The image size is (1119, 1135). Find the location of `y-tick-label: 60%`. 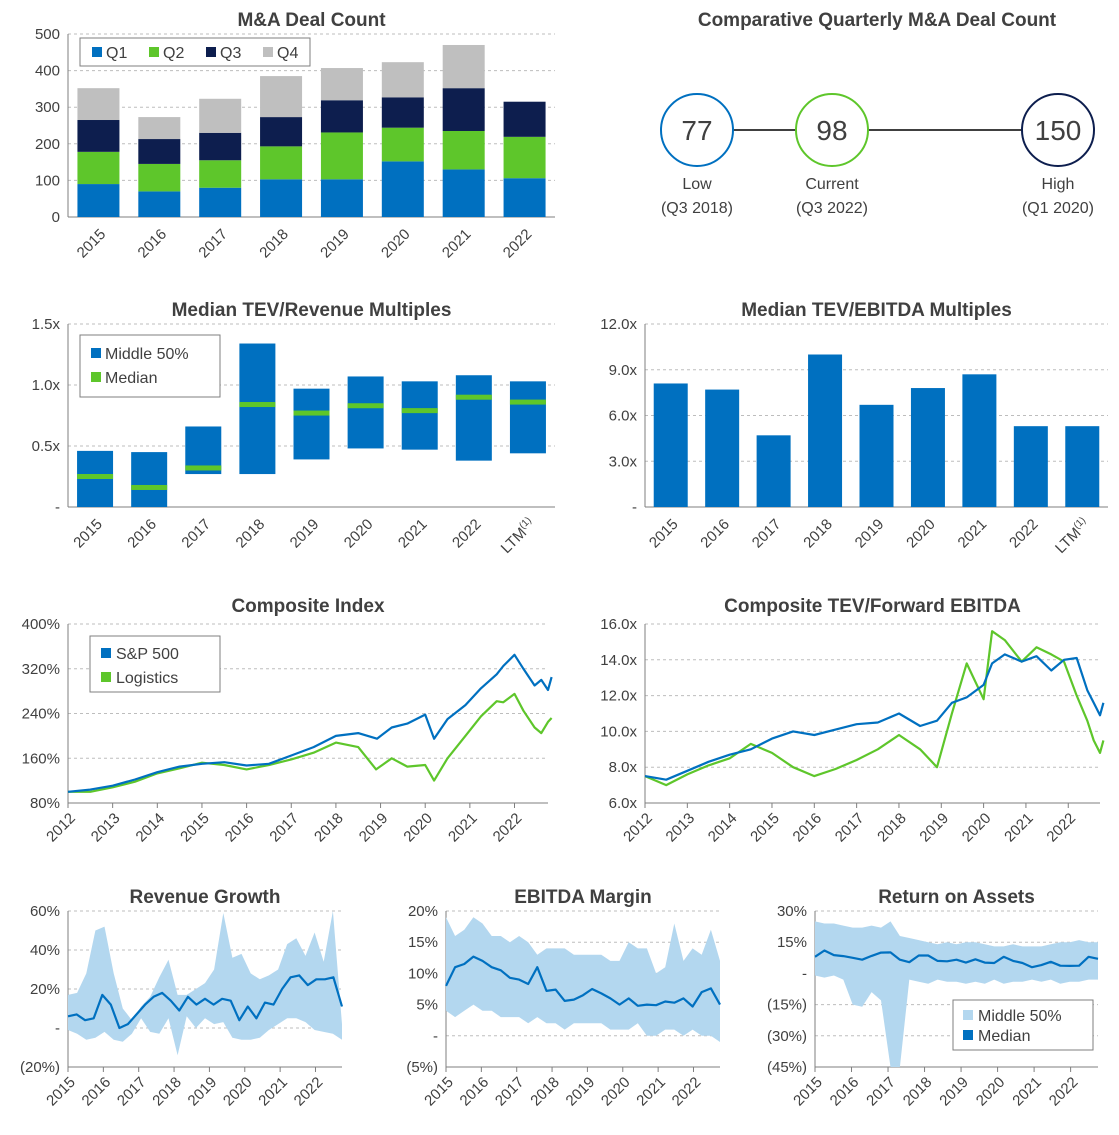

y-tick-label: 60% is located at coordinates (45, 911).